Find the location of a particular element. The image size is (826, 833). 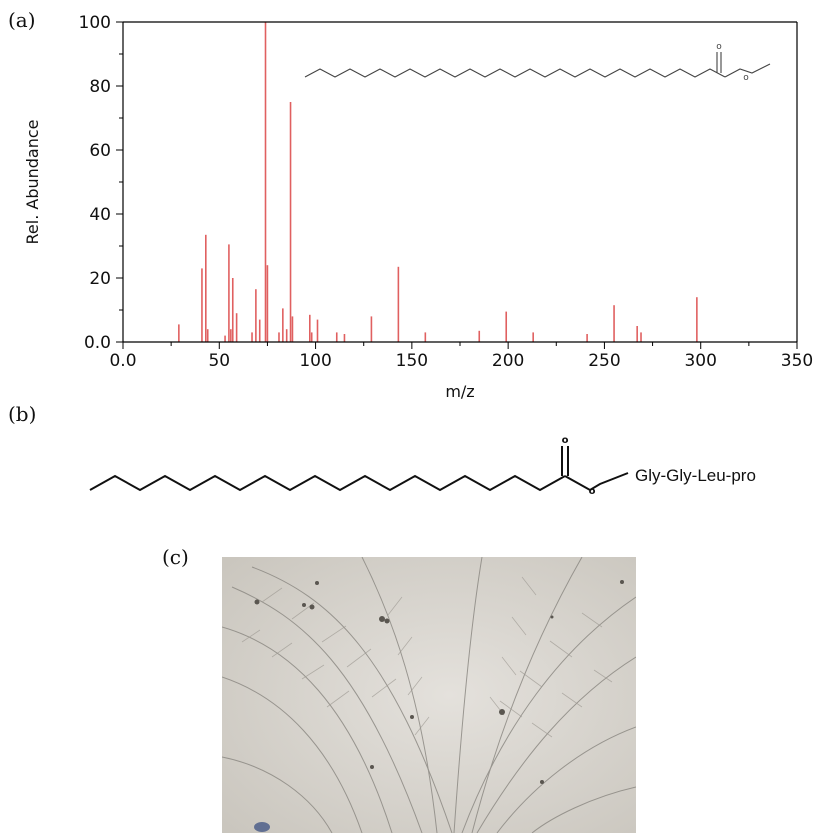

panel-label-c: (c) is located at coordinates (175, 557).